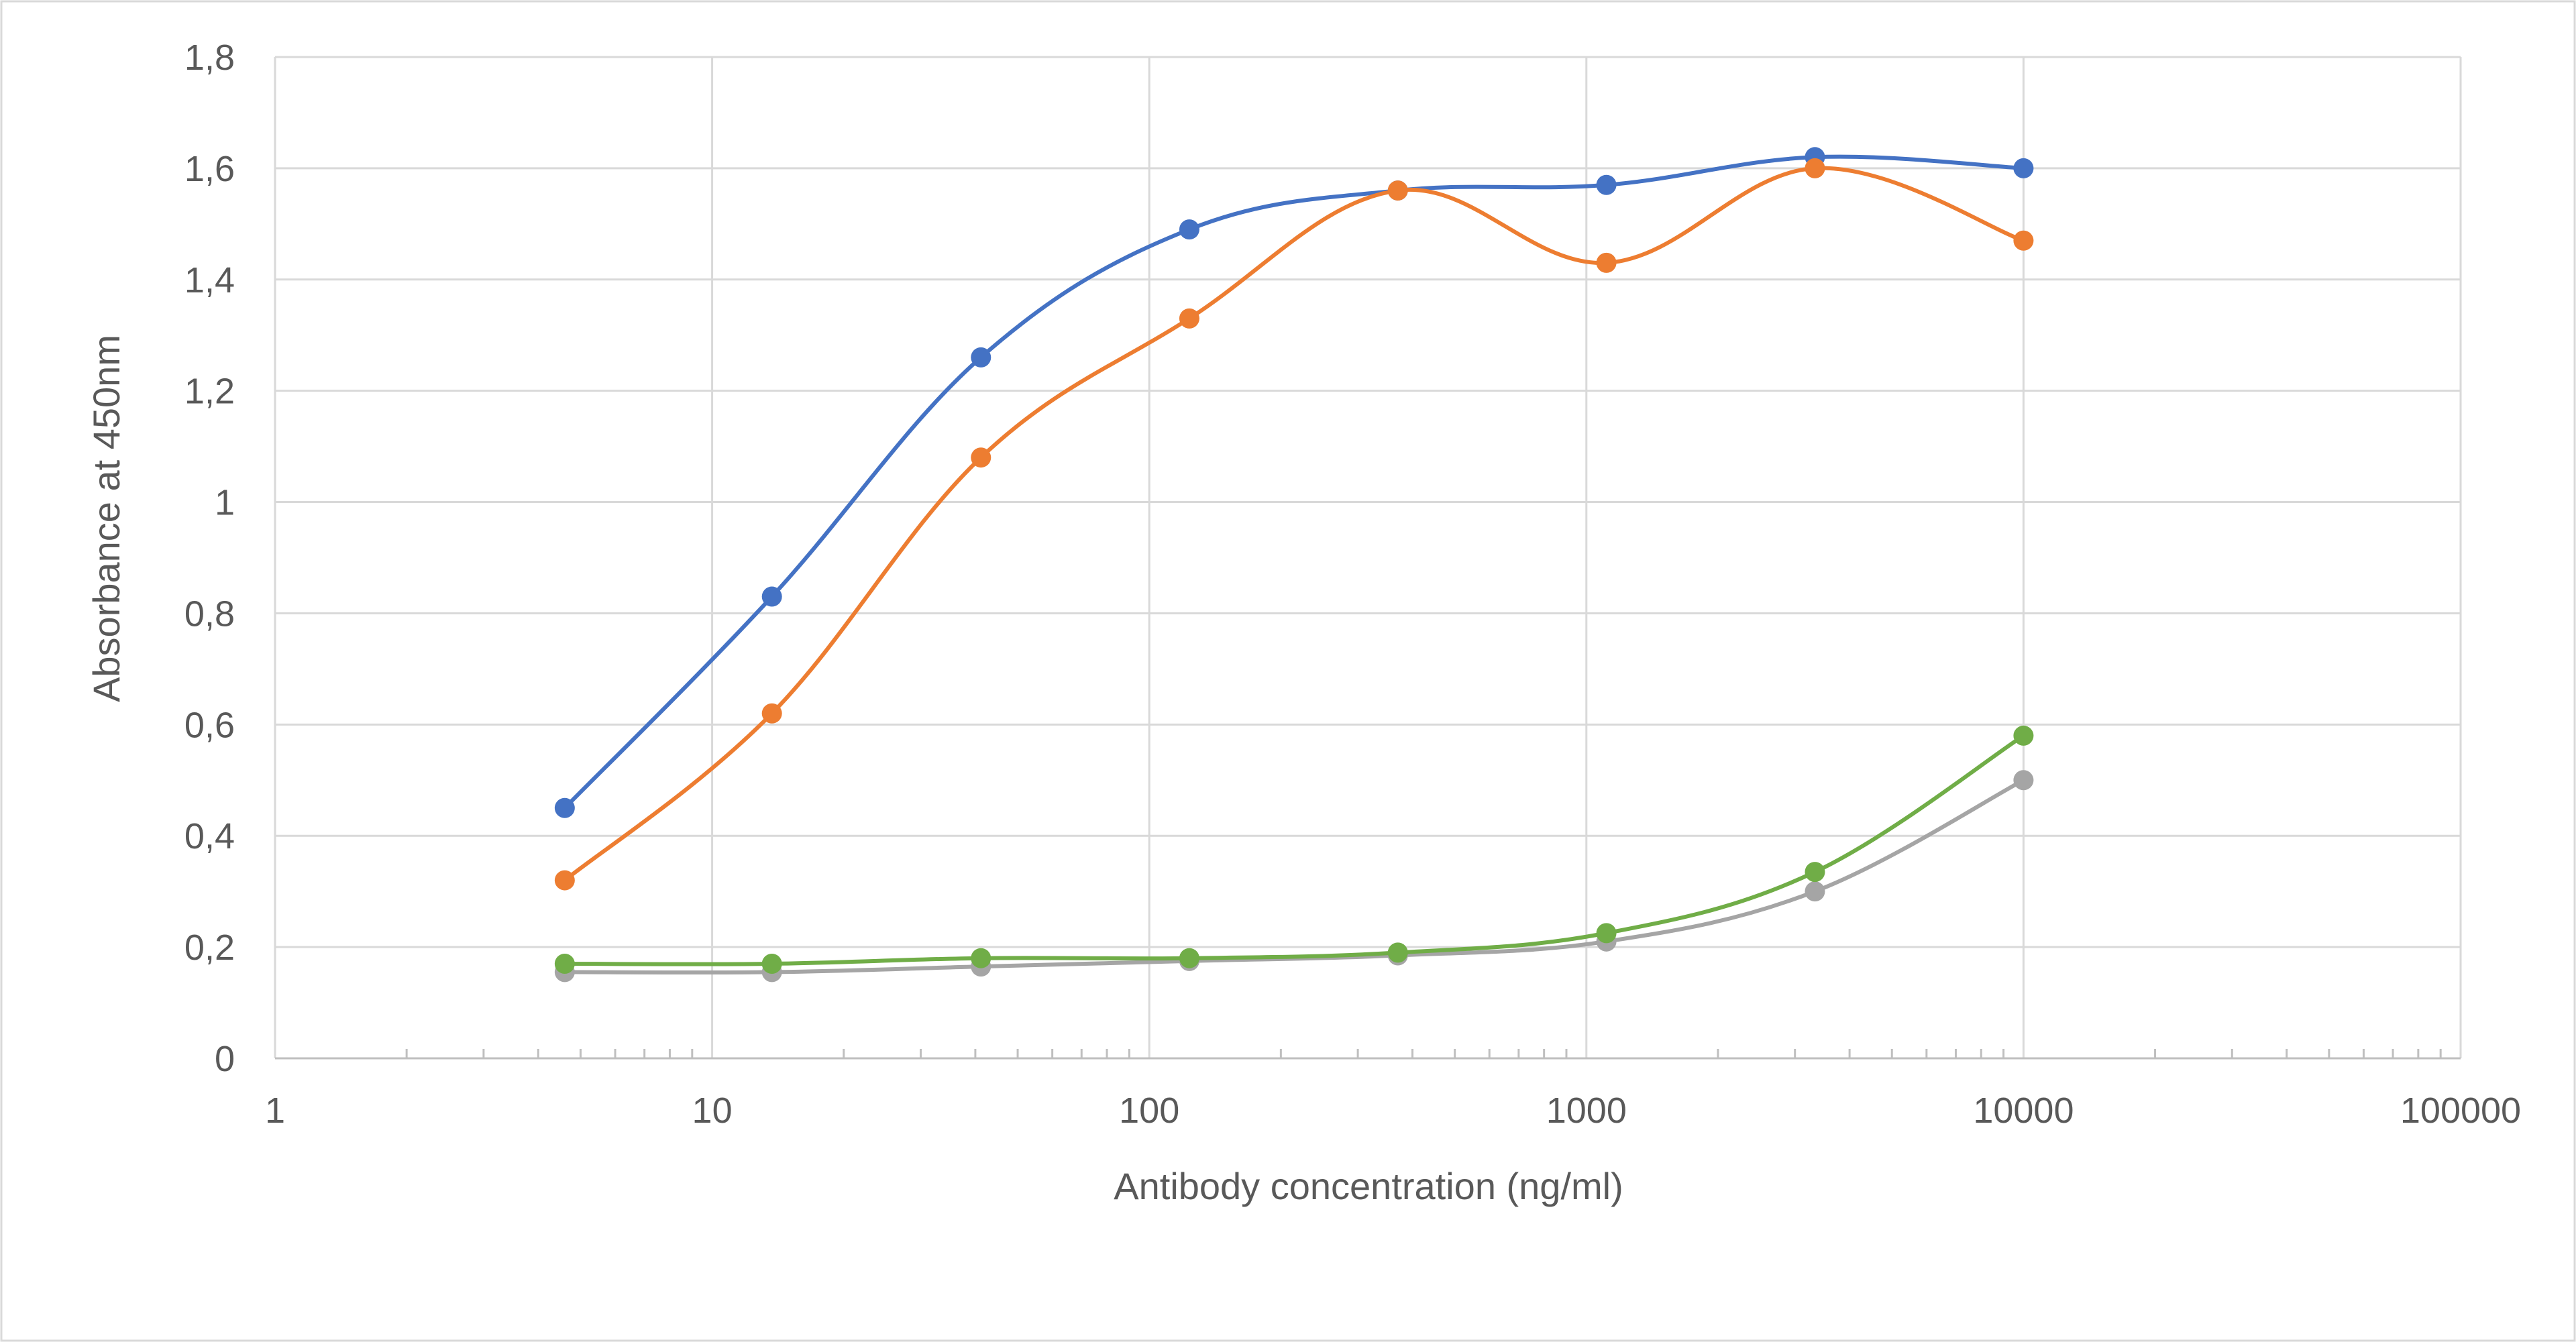 The height and width of the screenshot is (1342, 2576). Describe the element at coordinates (2460, 1111) in the screenshot. I see `x-tick-label: 100000` at that location.